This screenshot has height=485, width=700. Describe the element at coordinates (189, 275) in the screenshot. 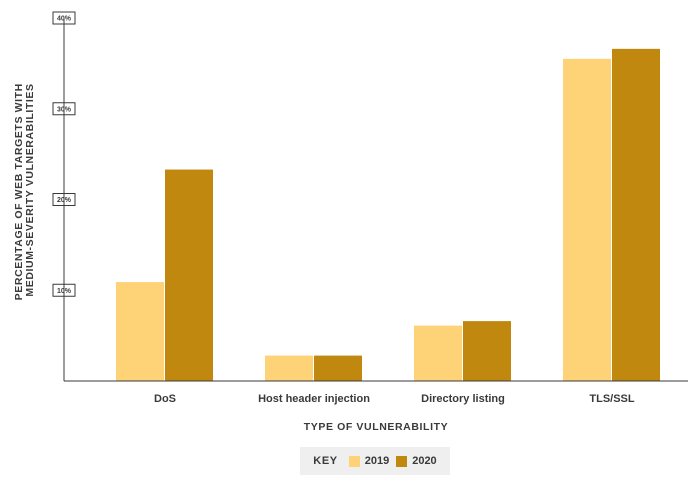

I see `bar-2020-dos` at that location.